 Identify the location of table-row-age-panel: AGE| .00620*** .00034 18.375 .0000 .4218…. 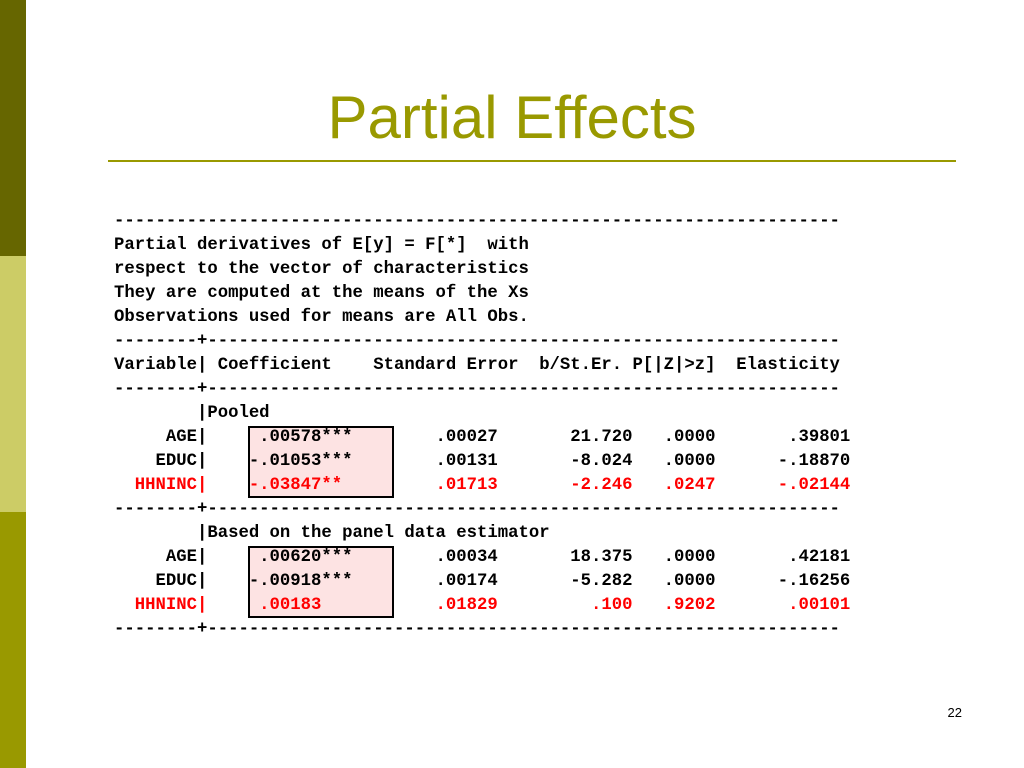
(482, 557).